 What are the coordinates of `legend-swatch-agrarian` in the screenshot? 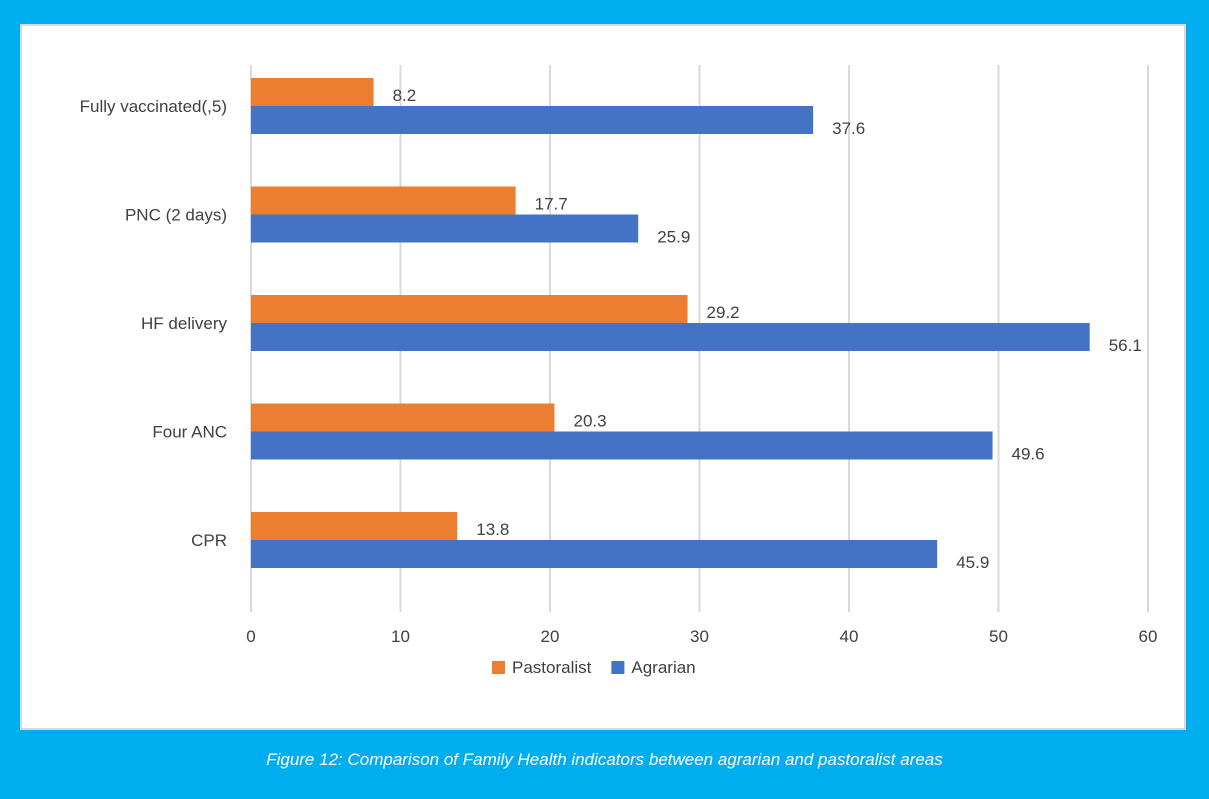 It's located at (618, 667).